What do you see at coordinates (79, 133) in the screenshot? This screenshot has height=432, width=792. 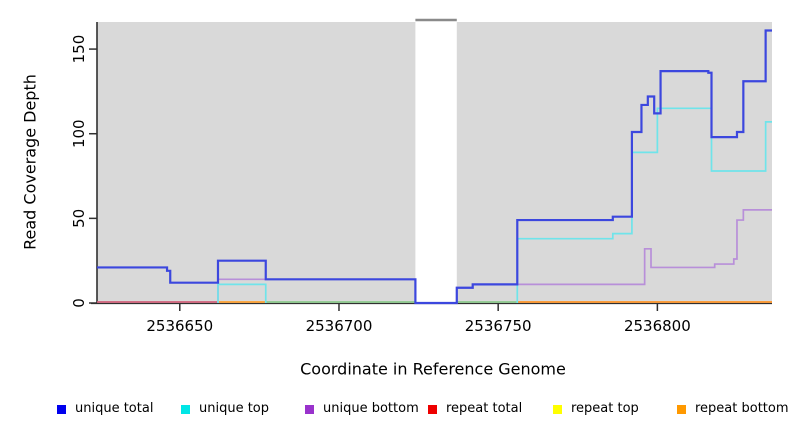 I see `y-tick-label: 100` at bounding box center [79, 133].